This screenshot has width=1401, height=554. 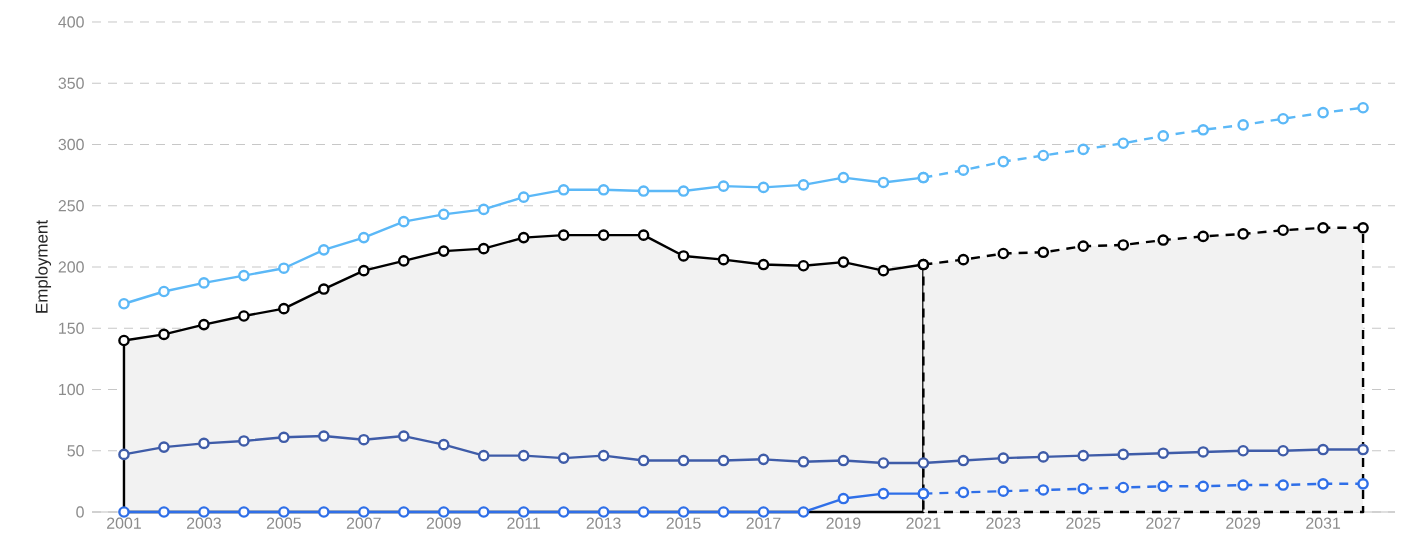 What do you see at coordinates (524, 523) in the screenshot?
I see `x-tick-label: 2011` at bounding box center [524, 523].